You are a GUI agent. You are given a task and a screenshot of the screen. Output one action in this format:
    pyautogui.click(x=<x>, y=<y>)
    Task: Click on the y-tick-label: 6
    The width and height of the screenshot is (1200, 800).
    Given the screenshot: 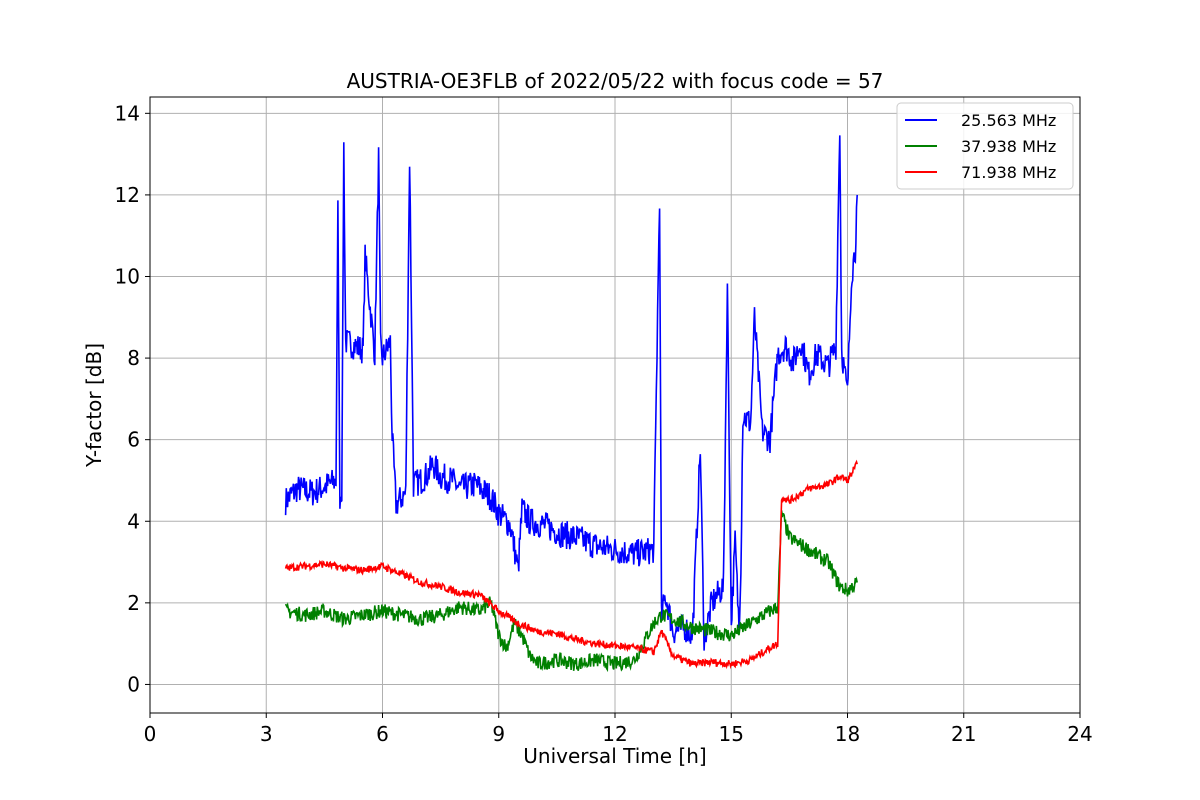 What is the action you would take?
    pyautogui.click(x=133, y=440)
    